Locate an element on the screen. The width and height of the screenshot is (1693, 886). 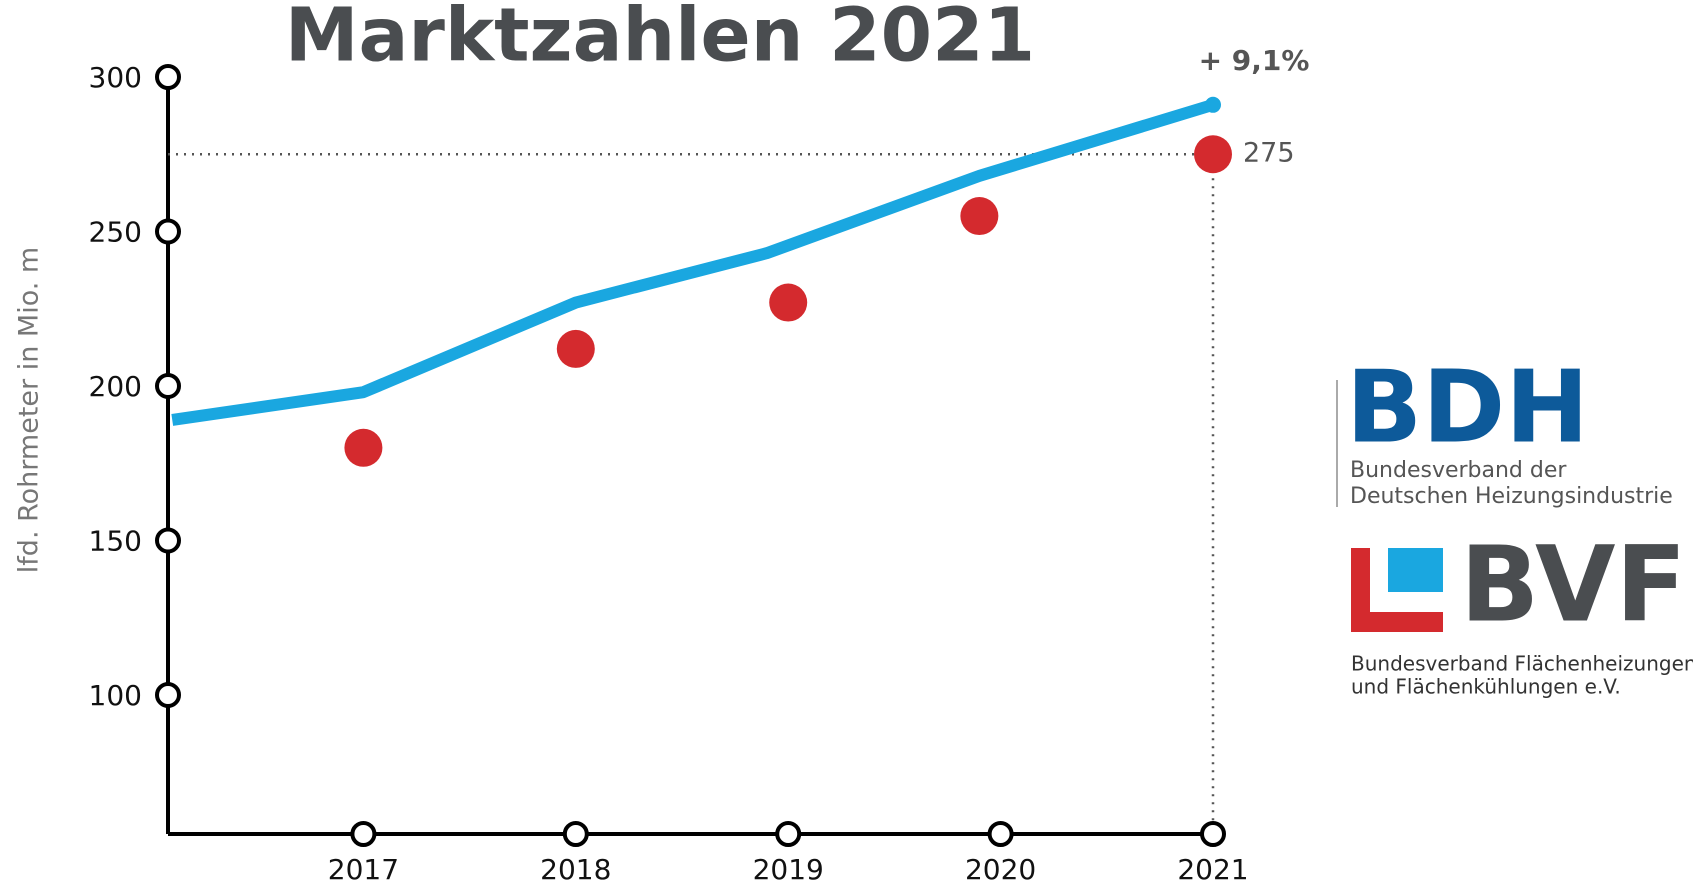
y-tick-label: 250 is located at coordinates (115, 231).